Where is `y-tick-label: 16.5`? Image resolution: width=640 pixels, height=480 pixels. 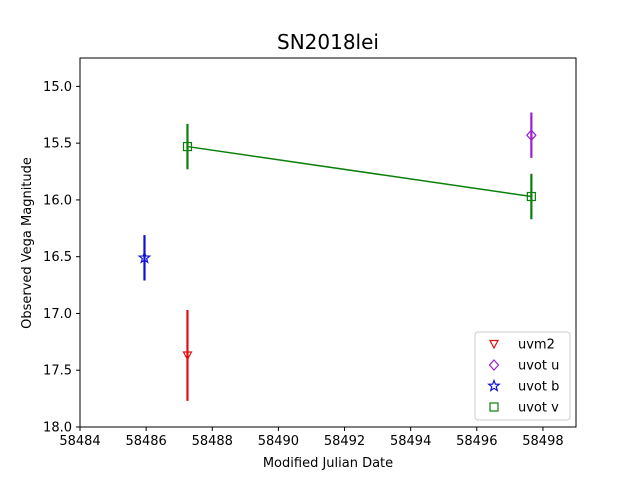 y-tick-label: 16.5 is located at coordinates (57, 257).